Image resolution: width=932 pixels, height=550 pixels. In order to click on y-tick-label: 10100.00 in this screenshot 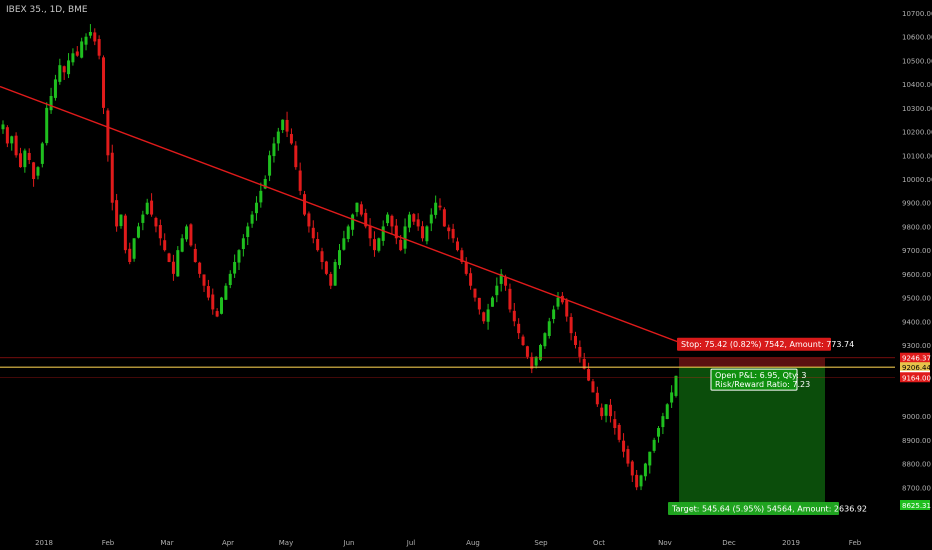, I will do `click(917, 156)`.